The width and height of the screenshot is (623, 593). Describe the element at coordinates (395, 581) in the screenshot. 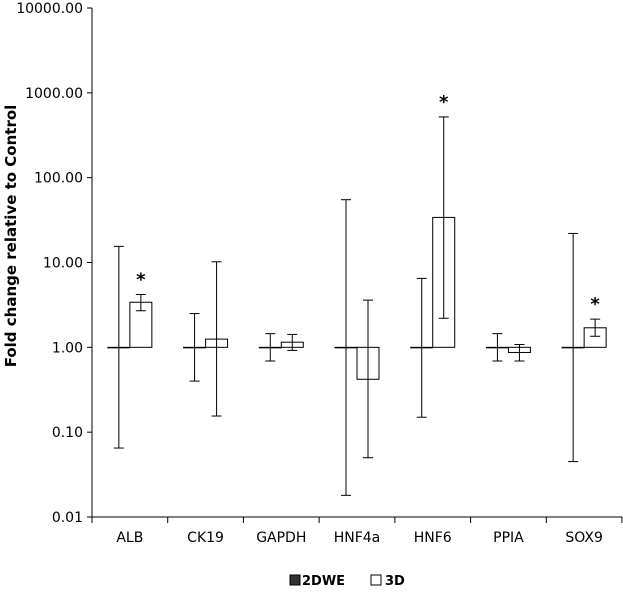

I see `legend-label-3d: 3D` at that location.